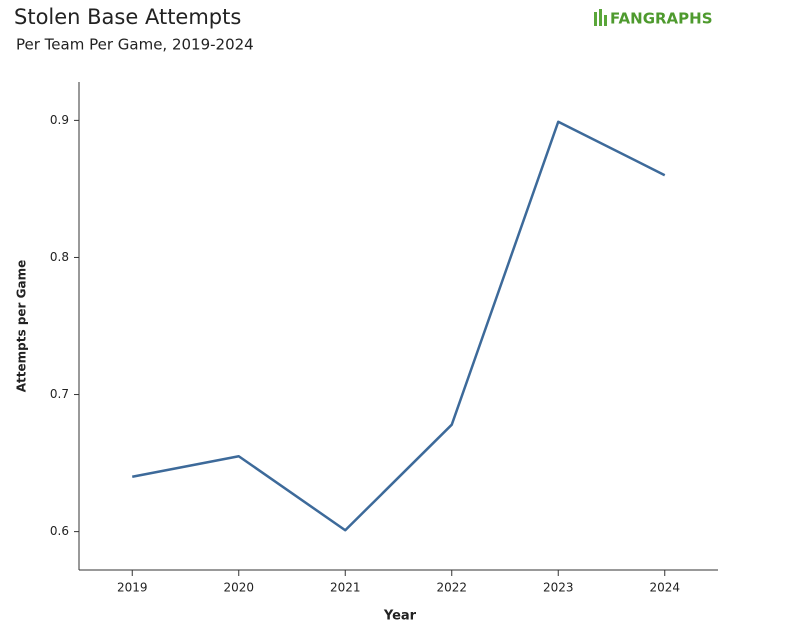  I want to click on y-tick-label: 0.8, so click(59, 257).